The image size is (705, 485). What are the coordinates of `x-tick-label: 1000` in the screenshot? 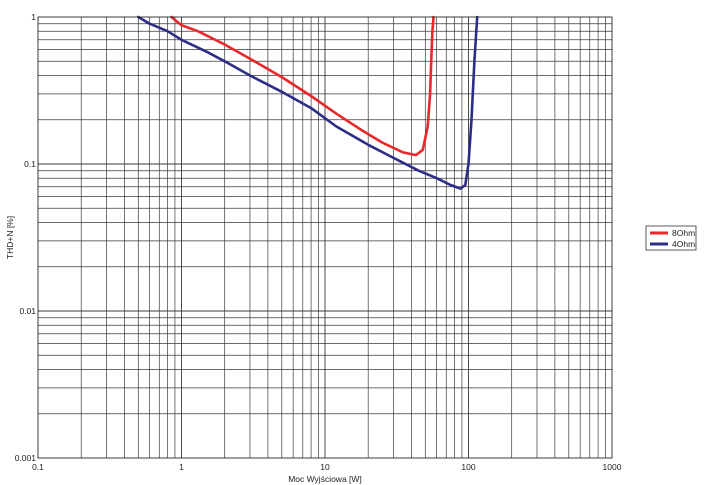 It's located at (612, 467).